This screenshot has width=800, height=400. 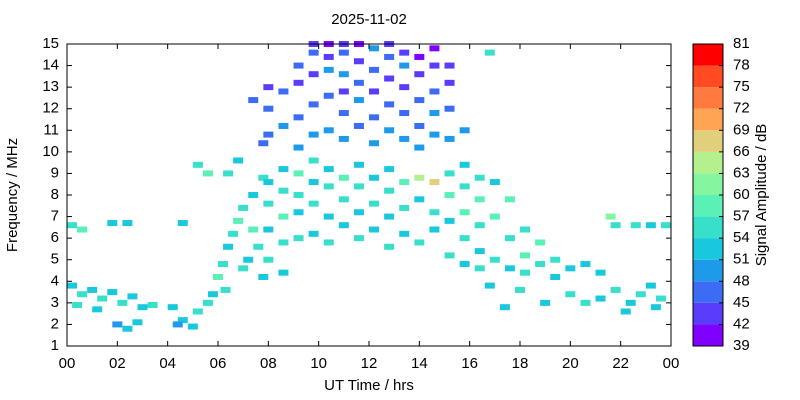 What do you see at coordinates (741, 65) in the screenshot?
I see `colorbar-tick-label: 78` at bounding box center [741, 65].